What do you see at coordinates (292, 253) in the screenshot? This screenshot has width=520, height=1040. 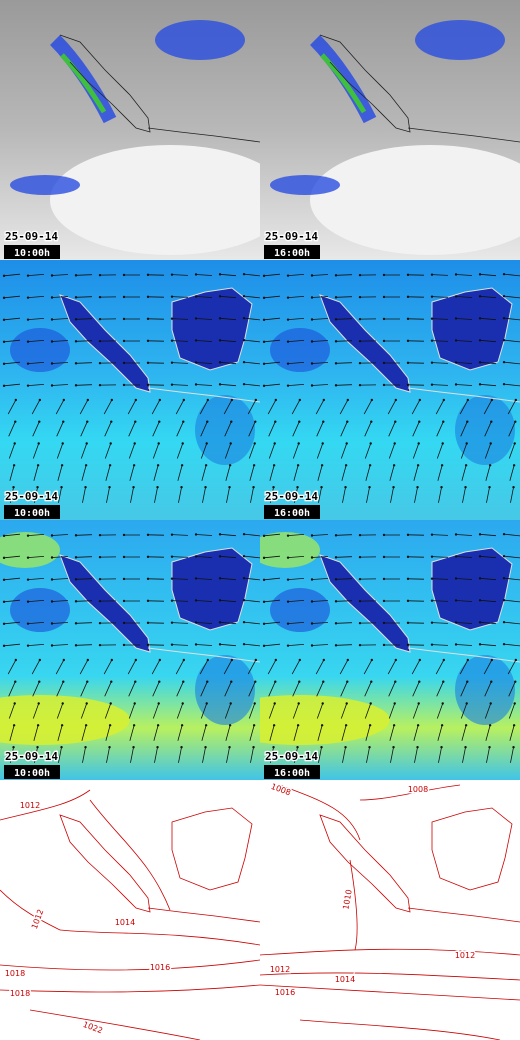 I see `time-label: 16:00h` at bounding box center [292, 253].